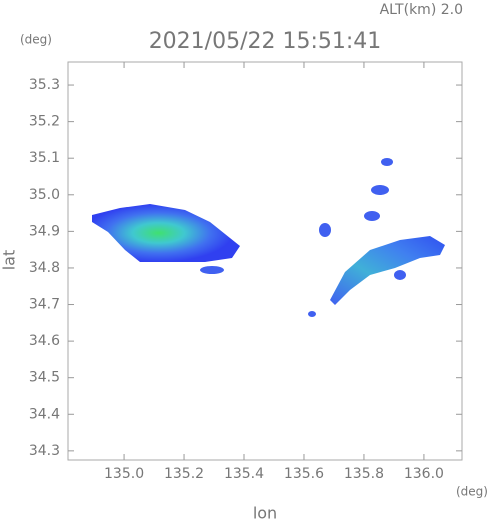 This screenshot has width=491, height=521. Describe the element at coordinates (184, 474) in the screenshot. I see `x-tick-label: 135.2` at that location.